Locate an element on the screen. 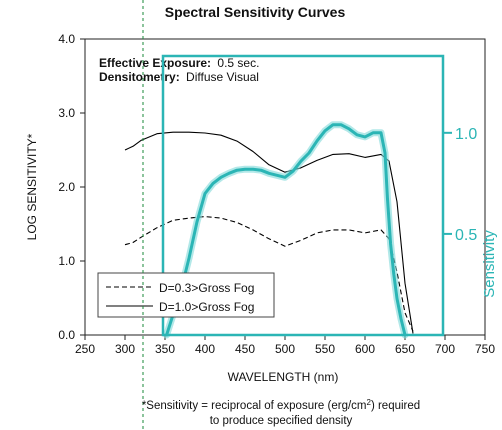 The image size is (502, 430). legend-box is located at coordinates (186, 295).